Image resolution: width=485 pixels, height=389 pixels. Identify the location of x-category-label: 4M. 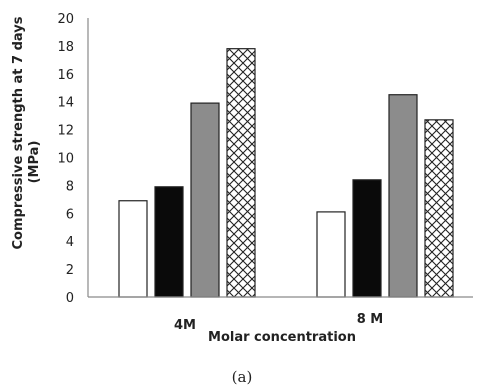
(185, 325).